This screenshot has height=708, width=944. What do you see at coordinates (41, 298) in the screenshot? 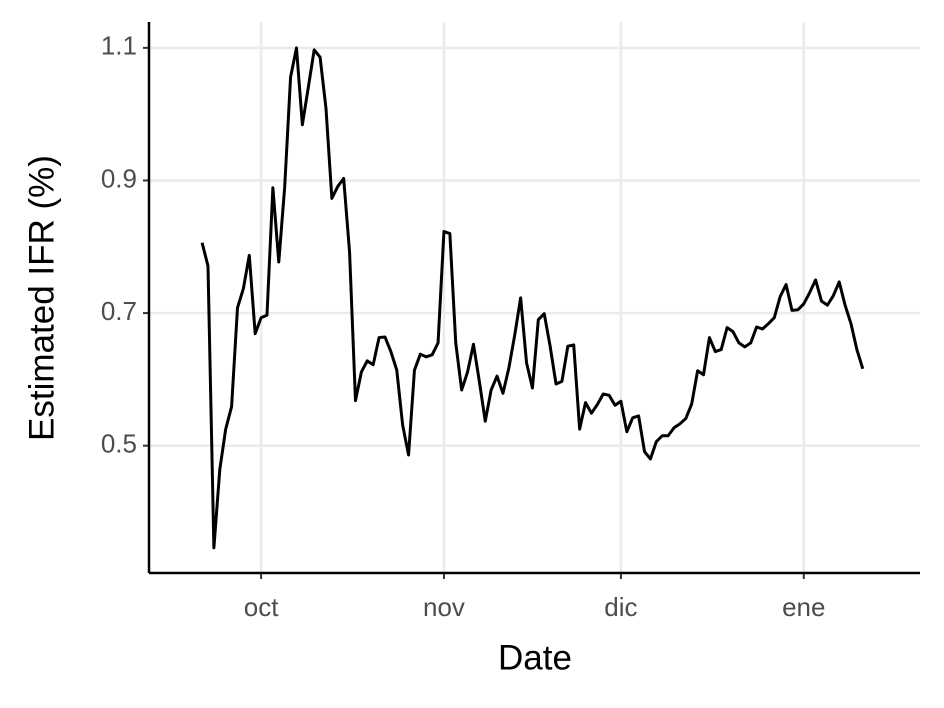
I see `y-axis-title: Estimated IFR (%)` at bounding box center [41, 298].